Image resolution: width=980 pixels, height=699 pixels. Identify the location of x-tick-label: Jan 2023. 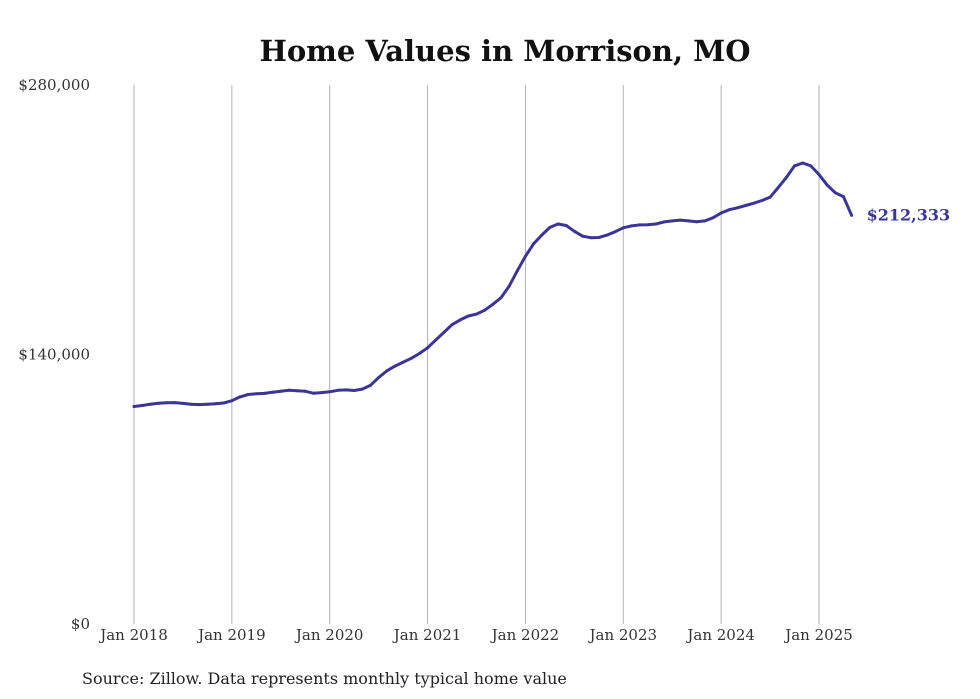
(623, 635).